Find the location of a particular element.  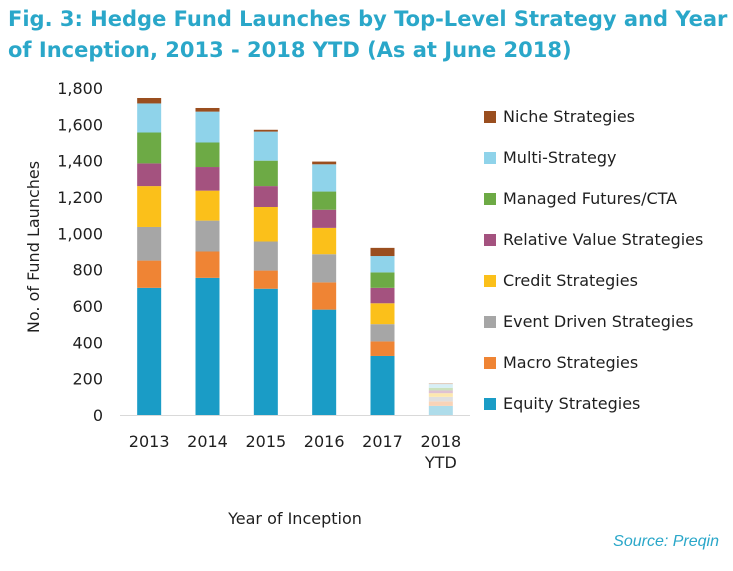

legend-label: Niche Strategies is located at coordinates (569, 116).